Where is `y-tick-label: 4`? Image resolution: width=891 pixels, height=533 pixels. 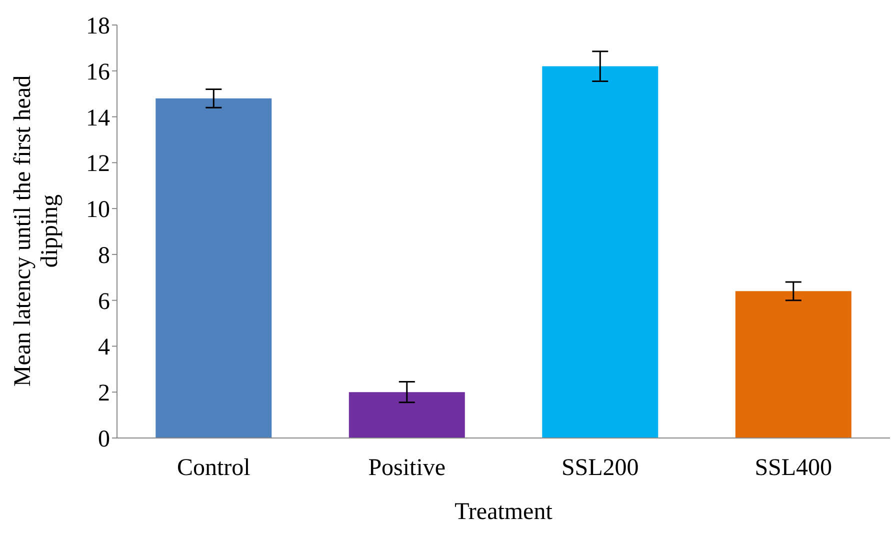
y-tick-label: 4 is located at coordinates (104, 347).